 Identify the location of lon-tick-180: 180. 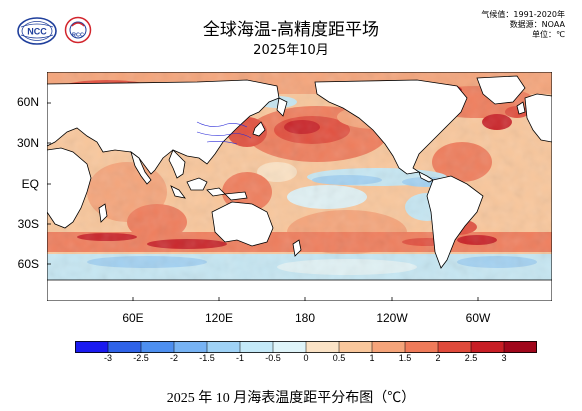
(305, 318).